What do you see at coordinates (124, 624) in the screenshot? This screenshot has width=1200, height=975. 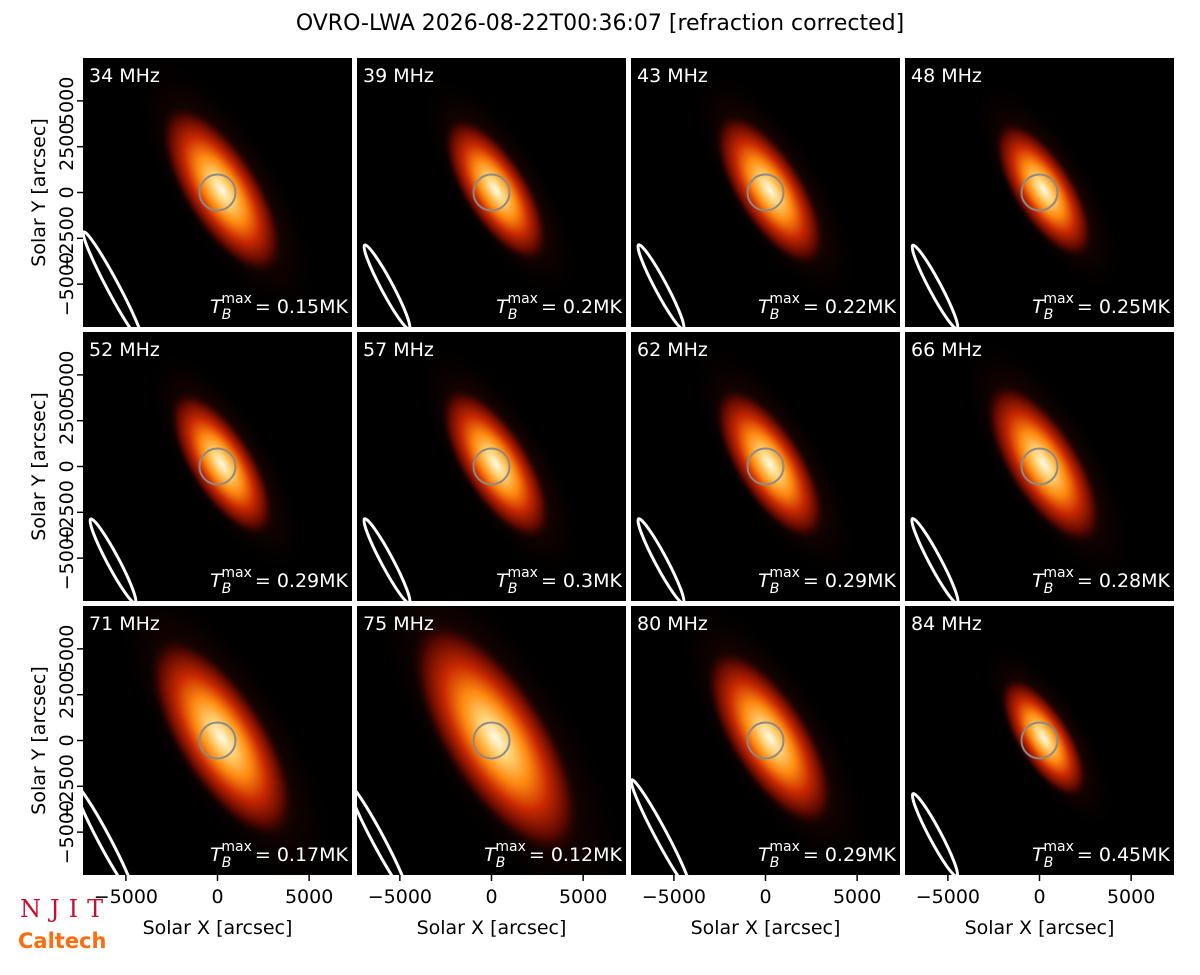 I see `frequency-label: 71 MHz` at bounding box center [124, 624].